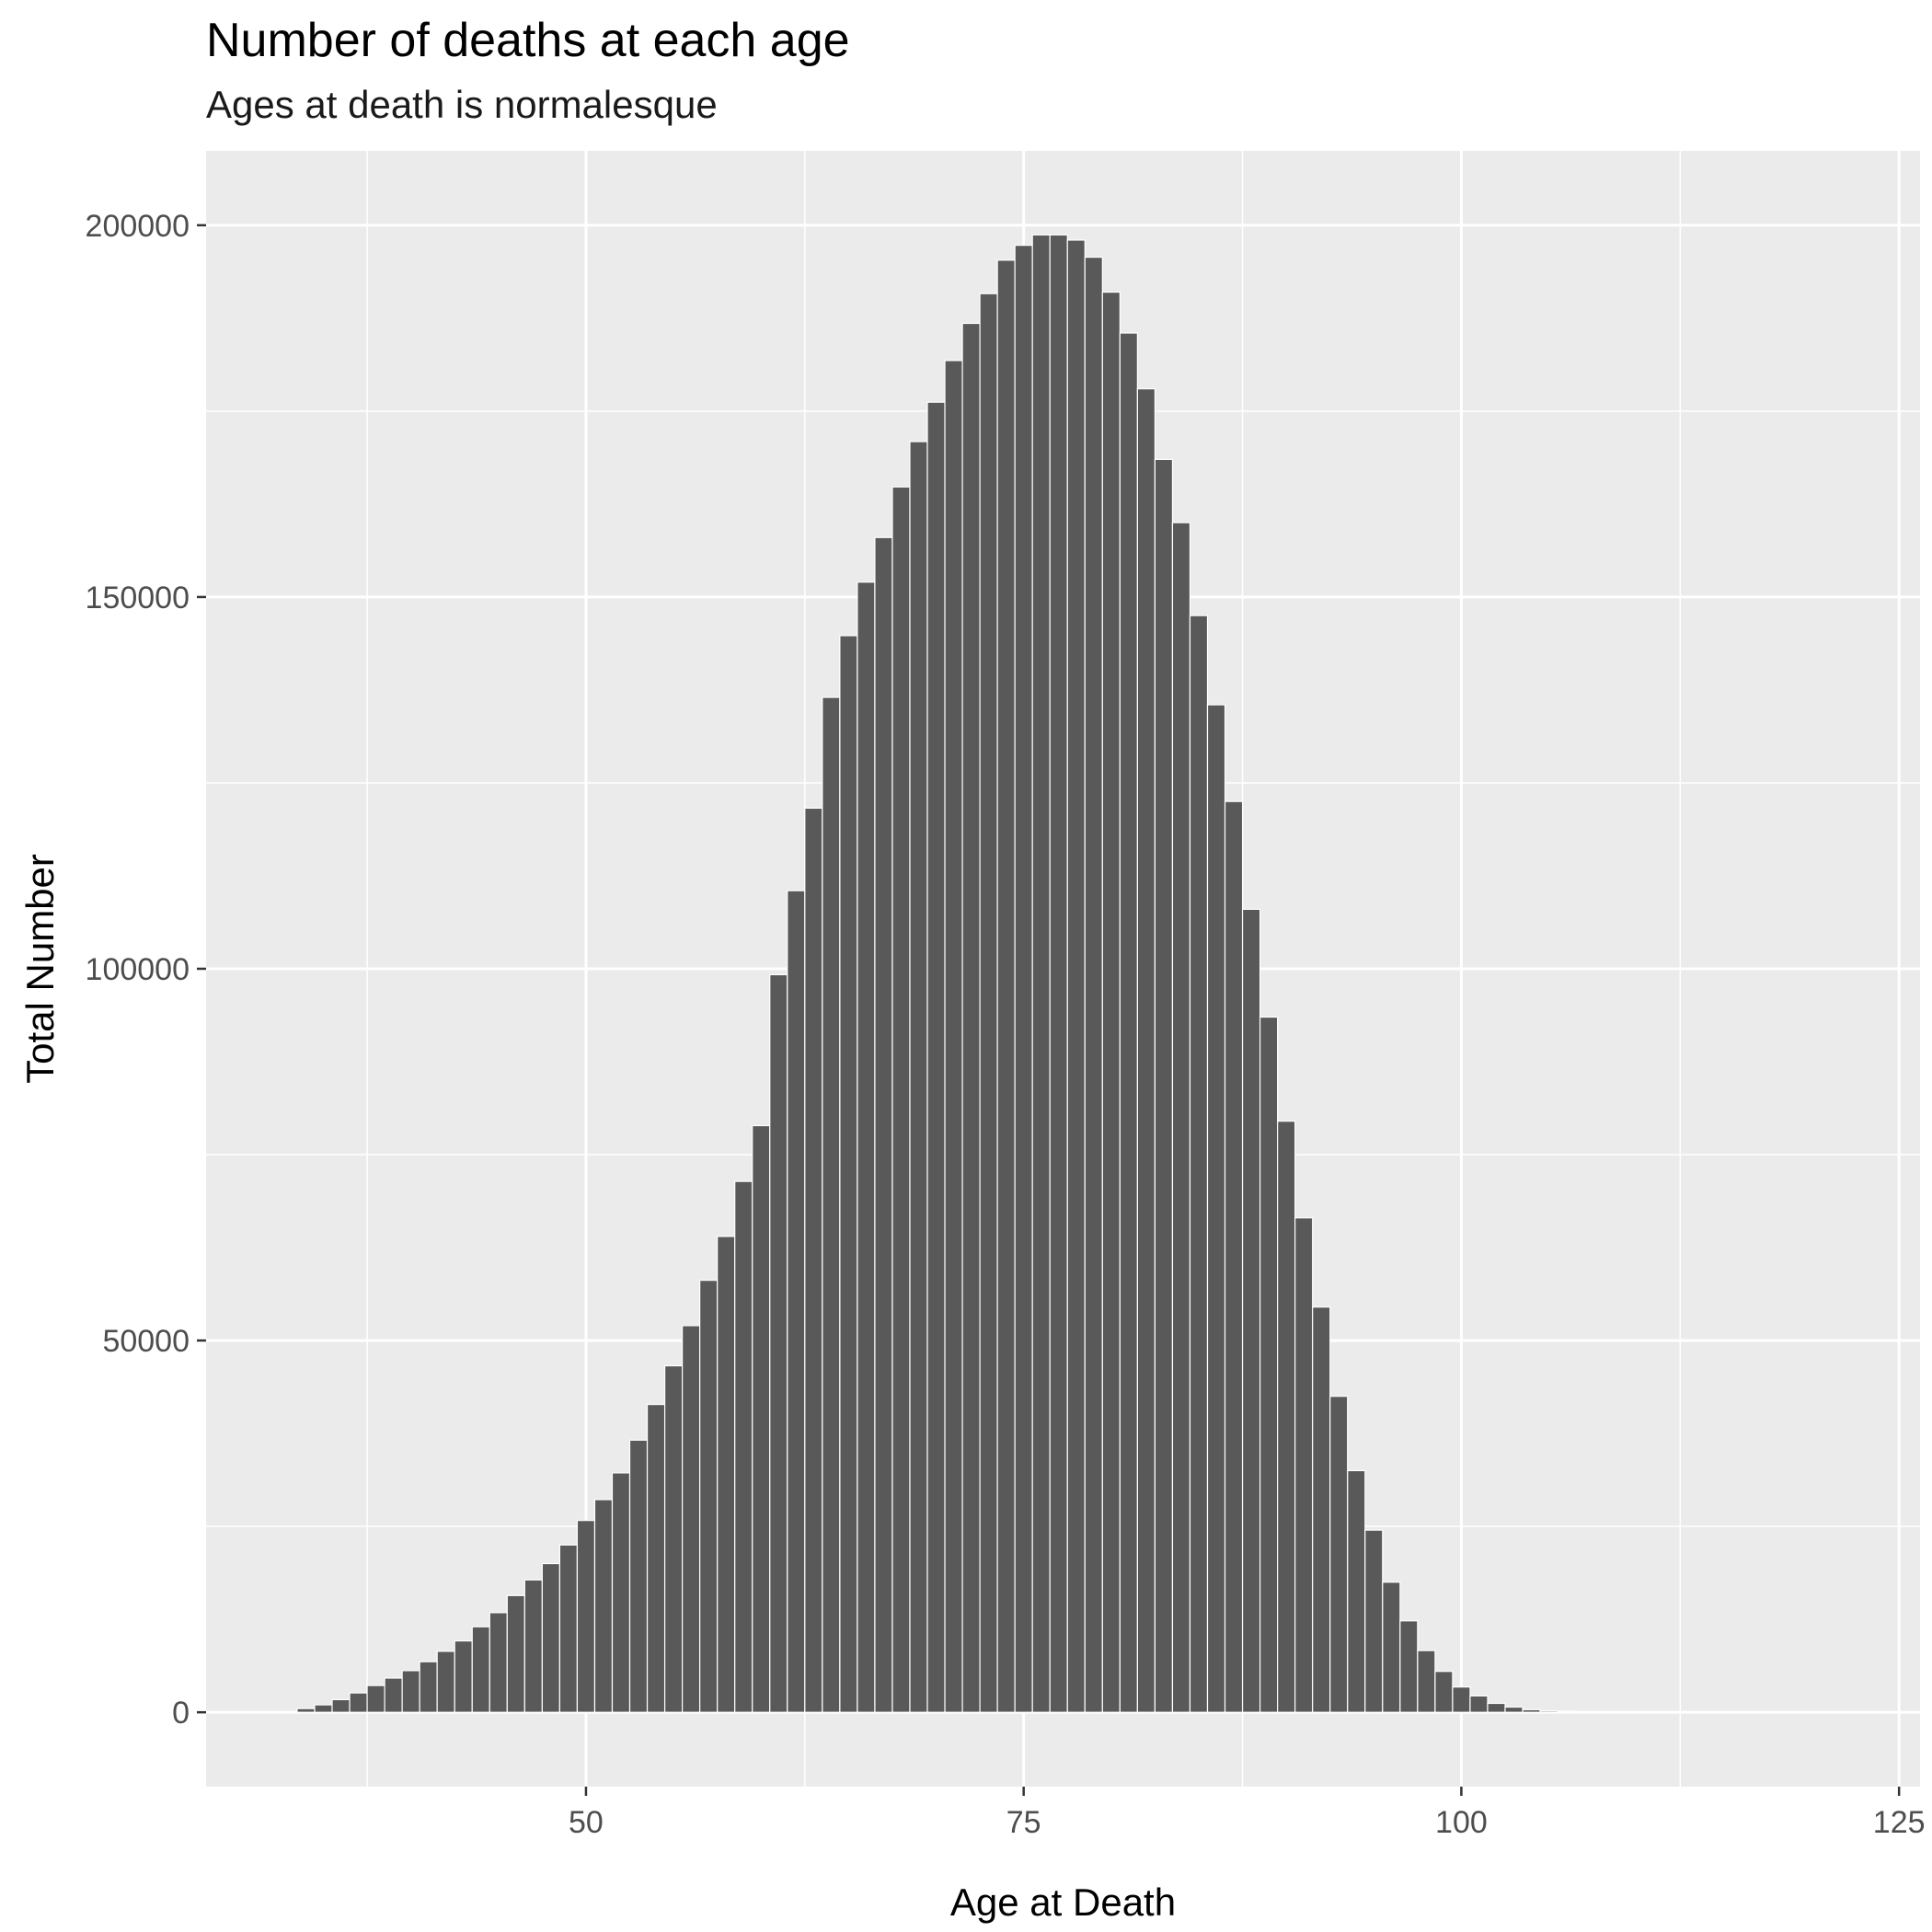 The height and width of the screenshot is (1932, 1932). Describe the element at coordinates (1063, 1902) in the screenshot. I see `x-axis-title: Age at Death` at that location.